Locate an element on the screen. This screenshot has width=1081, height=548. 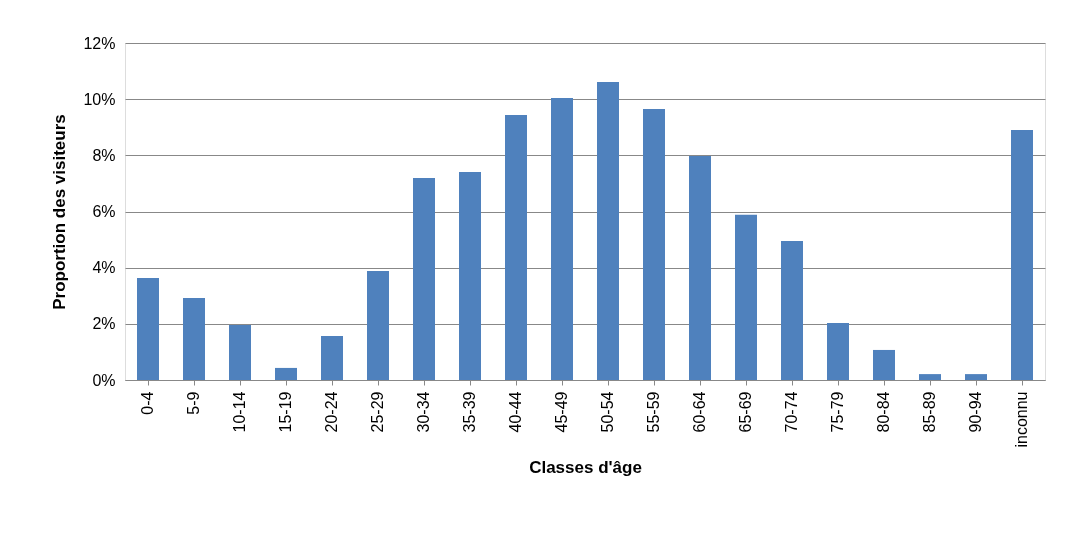
x-tick-label: 10-14 is located at coordinates (239, 412).